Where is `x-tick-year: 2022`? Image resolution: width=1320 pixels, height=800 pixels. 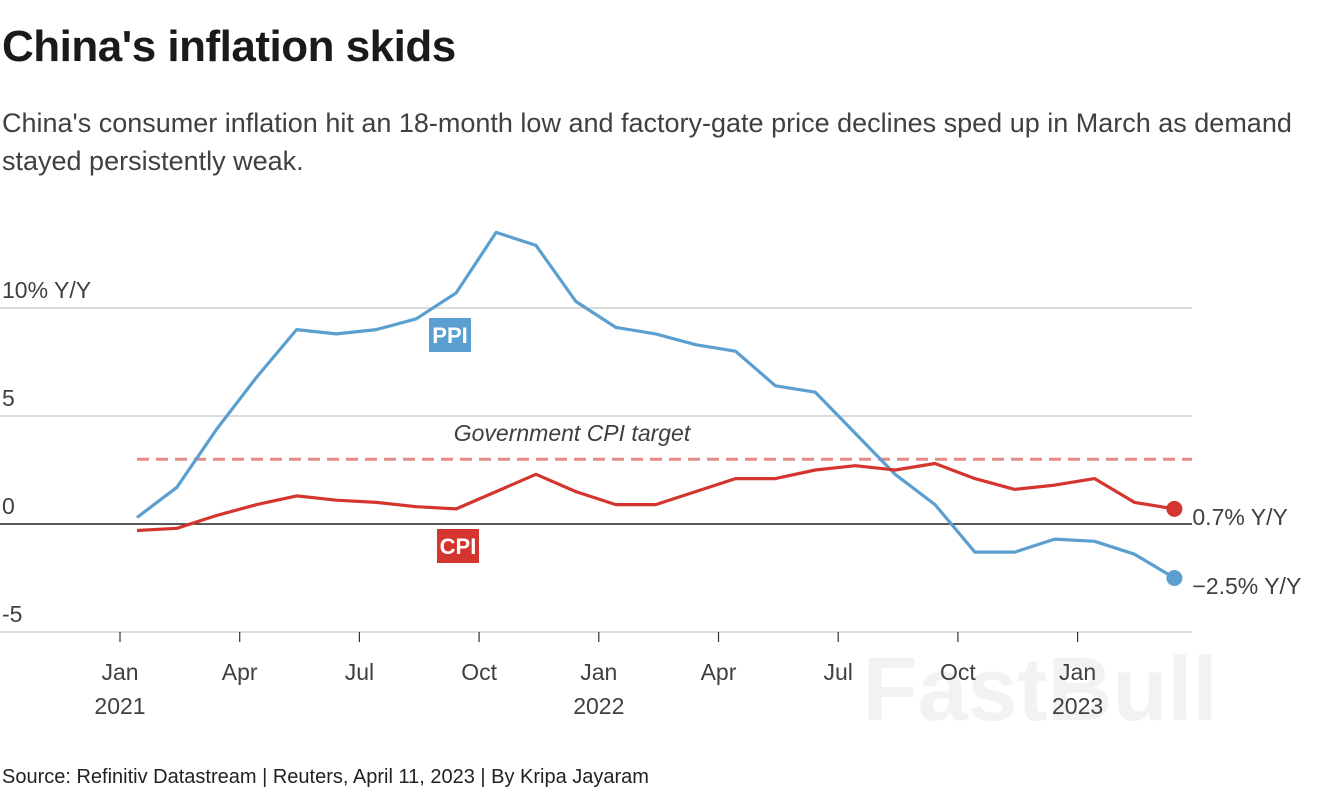 x-tick-year: 2022 is located at coordinates (598, 706).